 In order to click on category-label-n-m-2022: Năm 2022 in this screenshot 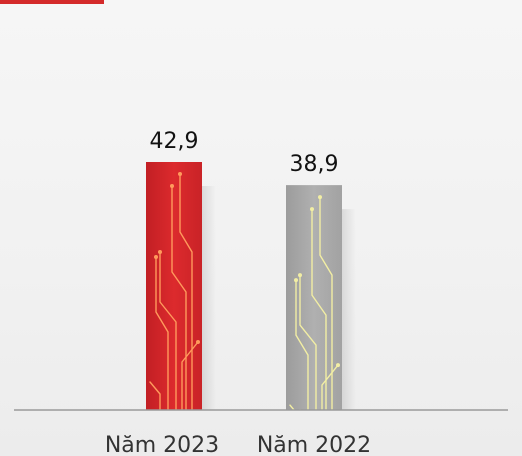, I will do `click(314, 444)`.